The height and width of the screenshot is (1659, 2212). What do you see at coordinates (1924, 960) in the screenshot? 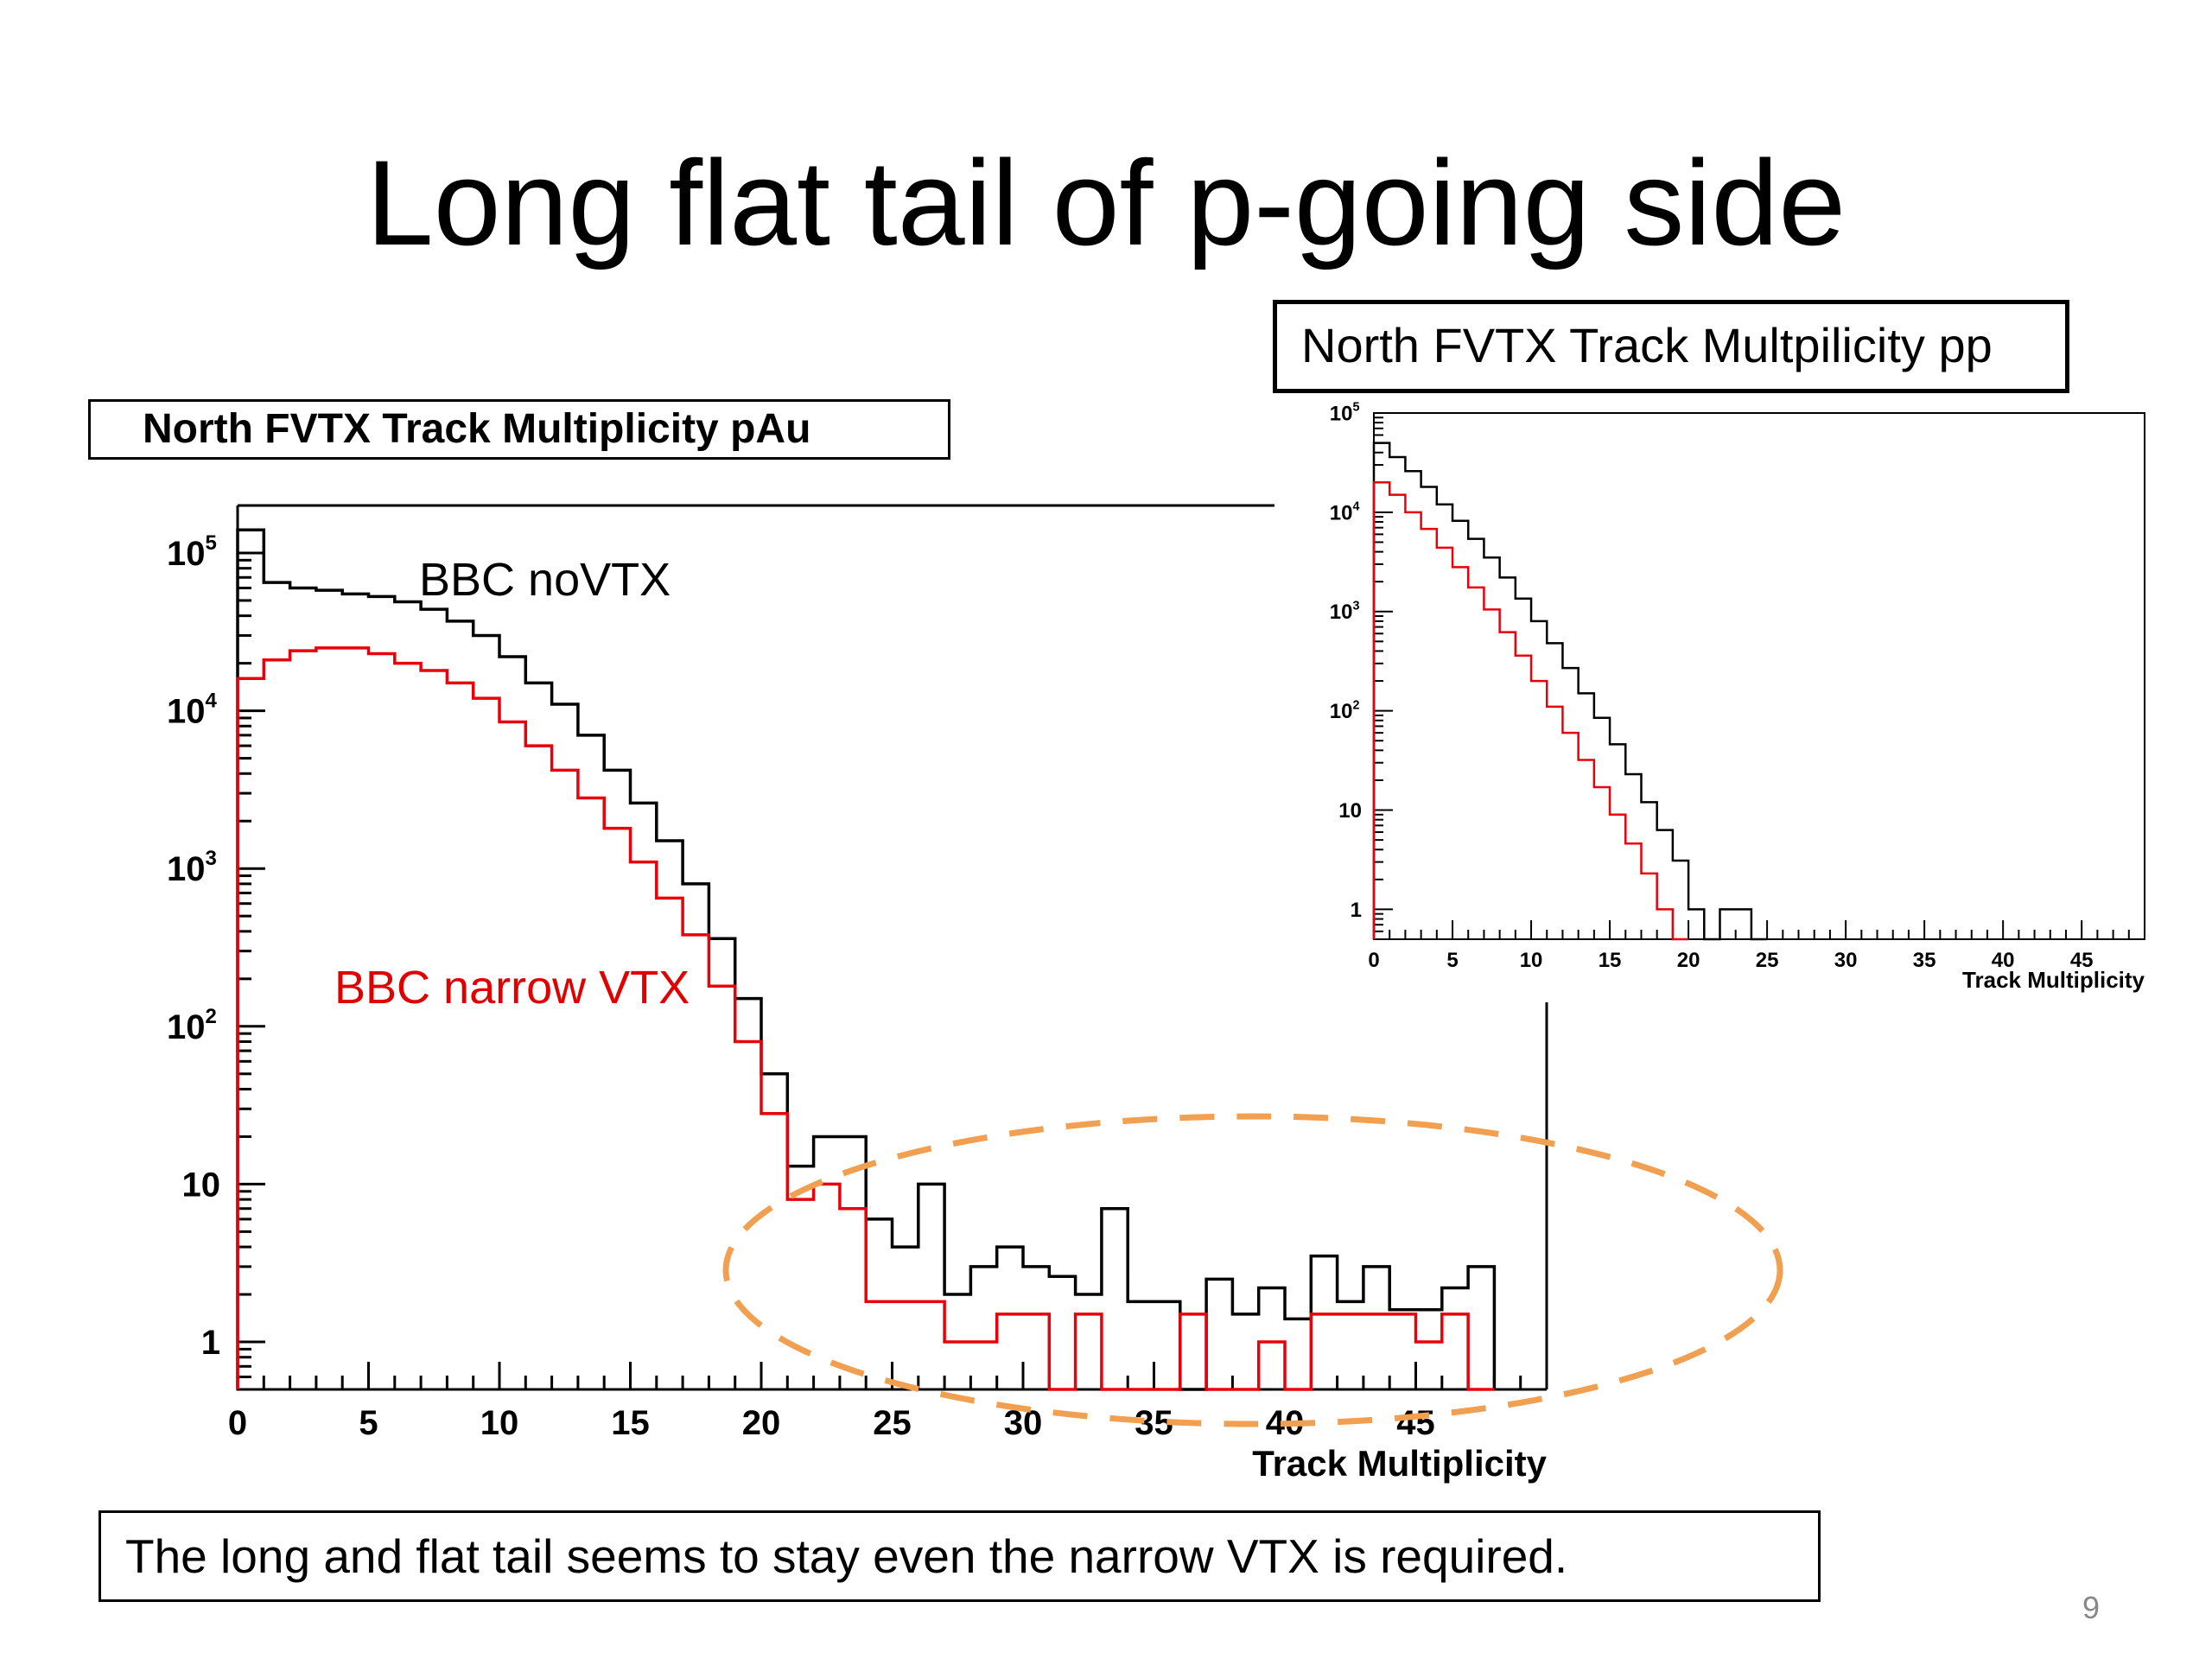
I see `x-tick-label: 35` at bounding box center [1924, 960].